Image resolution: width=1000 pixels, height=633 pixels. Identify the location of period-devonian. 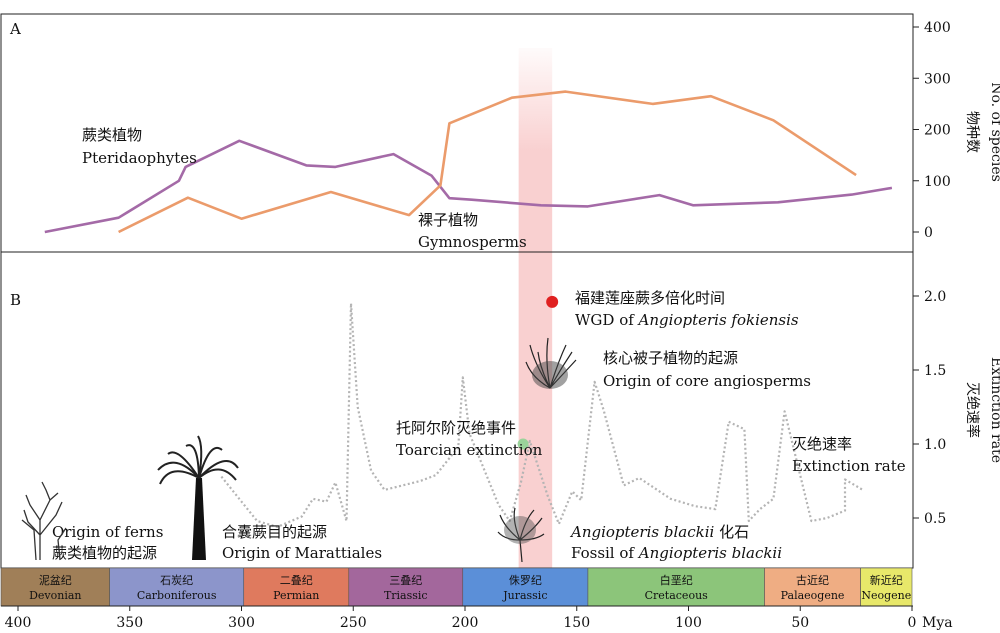
(55, 587).